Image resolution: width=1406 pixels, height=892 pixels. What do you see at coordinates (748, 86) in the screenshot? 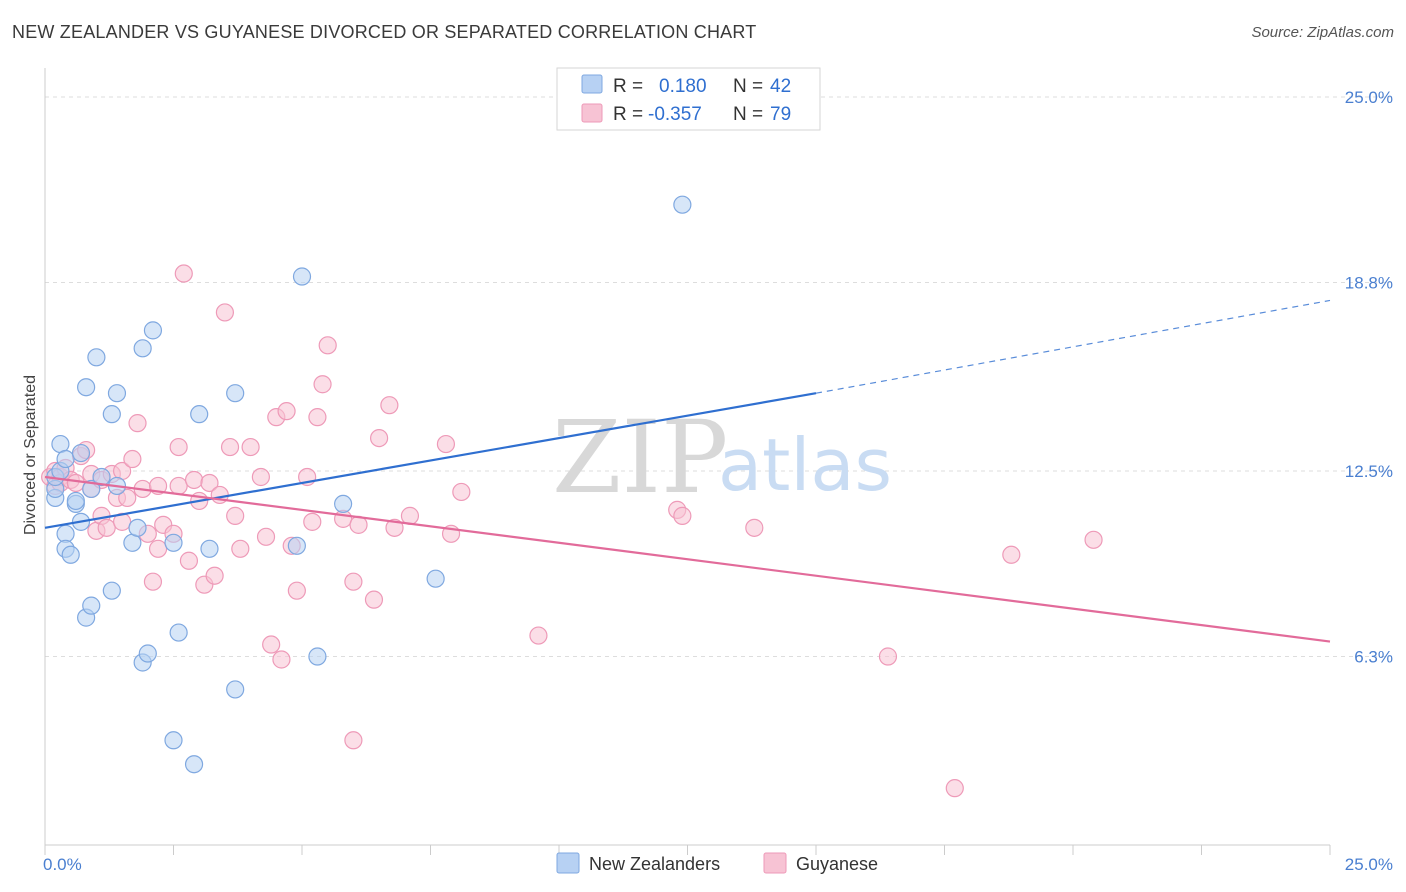
I see `legend-n-label-blue: N =` at bounding box center [748, 86].